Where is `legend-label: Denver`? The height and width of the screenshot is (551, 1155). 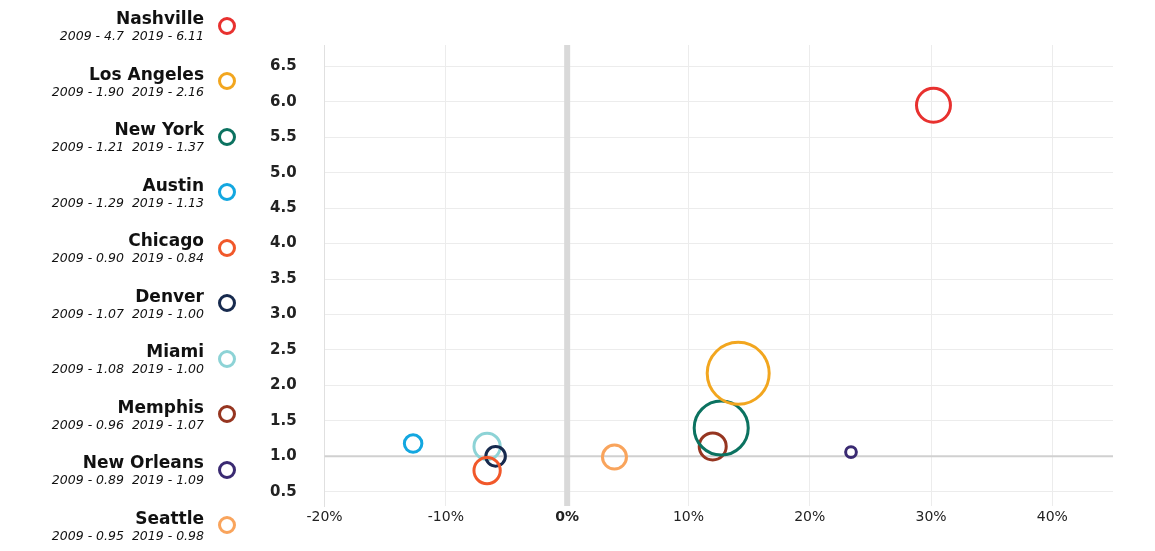
legend-label: Denver is located at coordinates (169, 295).